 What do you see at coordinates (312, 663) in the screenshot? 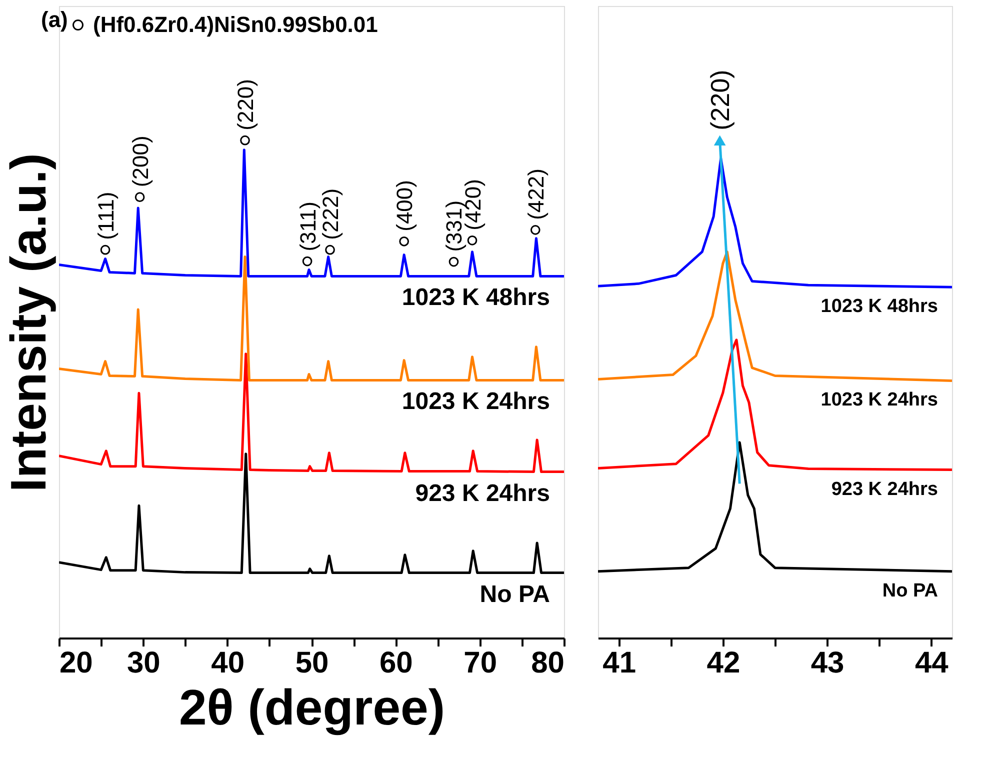
I see `x-tick-label: 50` at bounding box center [312, 663].